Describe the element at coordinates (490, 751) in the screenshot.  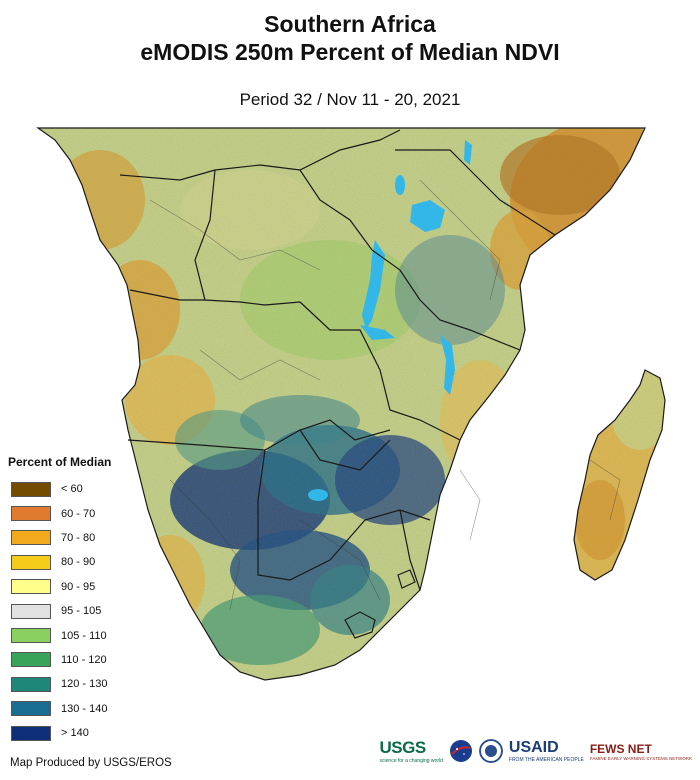
I see `commerce-seal-logo` at that location.